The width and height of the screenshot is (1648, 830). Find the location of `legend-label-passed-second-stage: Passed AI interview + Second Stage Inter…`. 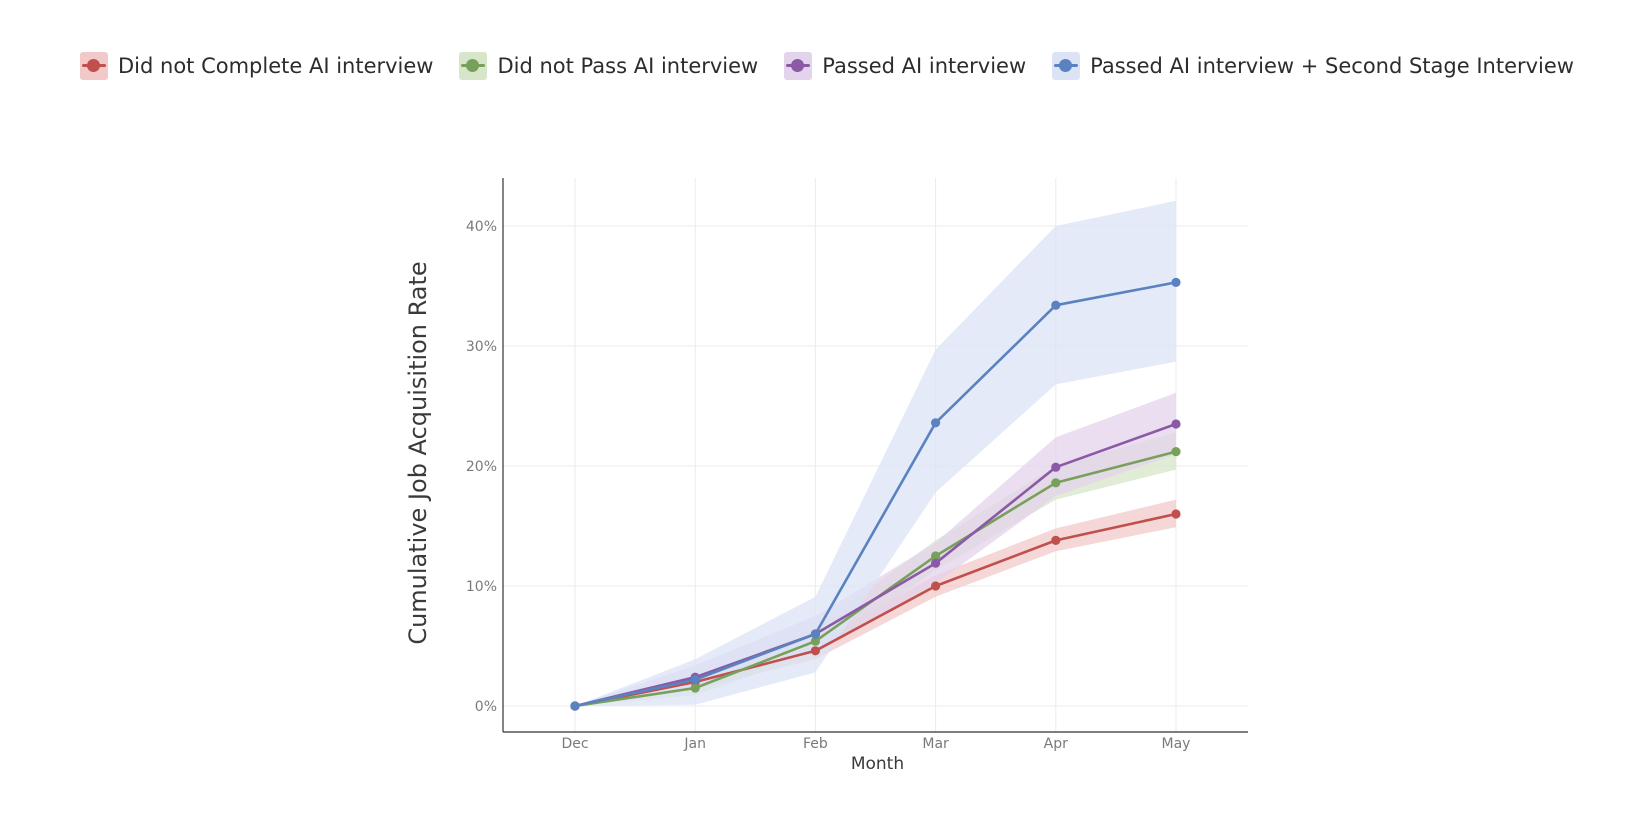

legend-label-passed-second-stage: Passed AI interview + Second Stage Inter… is located at coordinates (1332, 66).